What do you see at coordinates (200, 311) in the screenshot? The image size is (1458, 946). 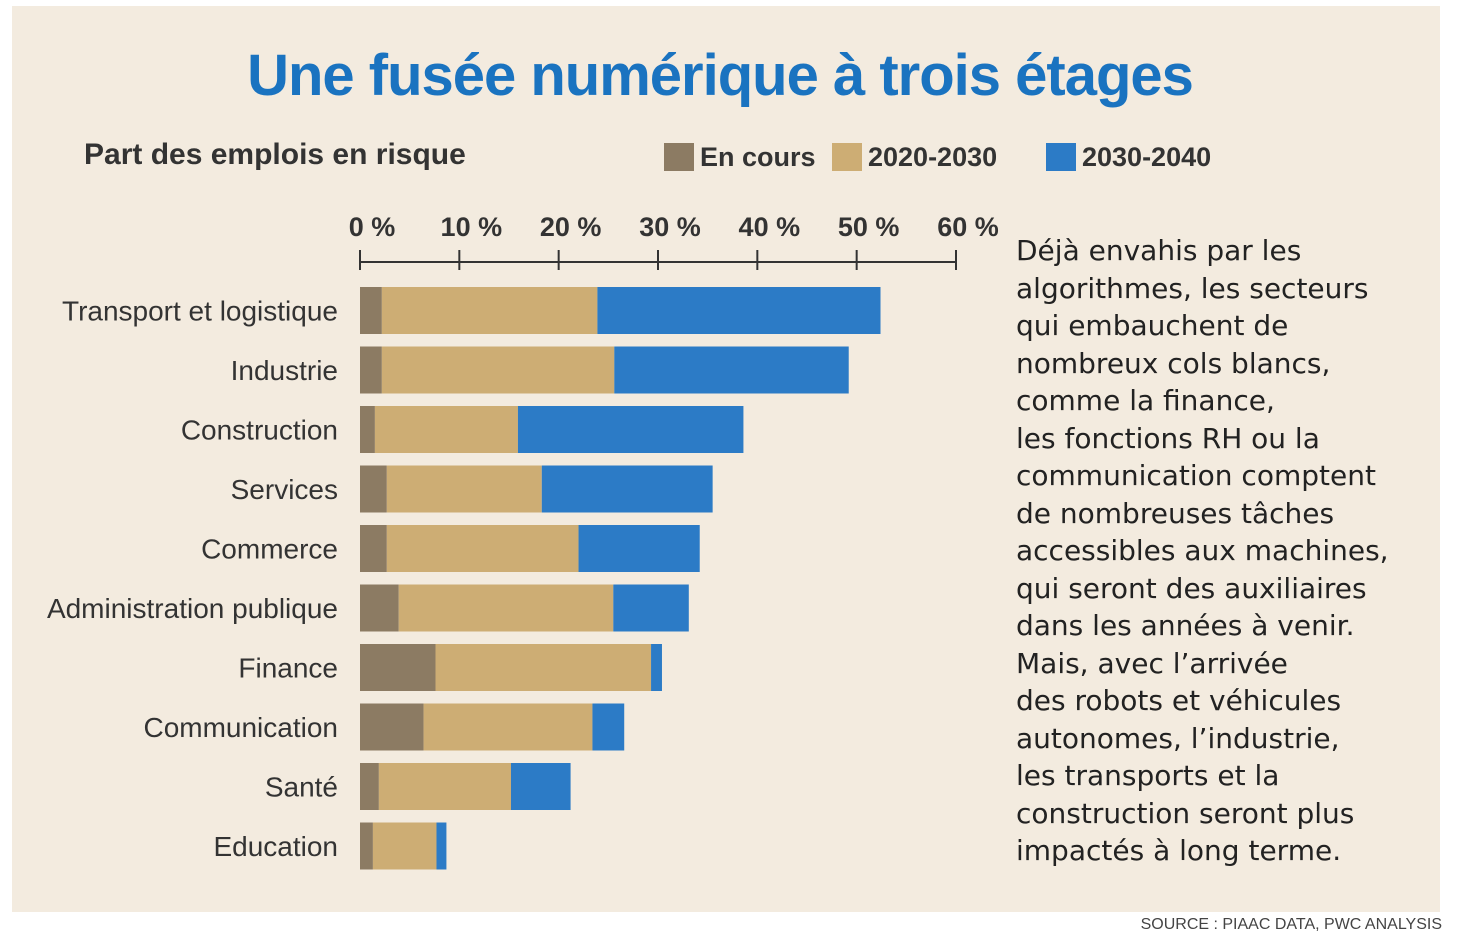 I see `category-label-0: Transport et logistique` at bounding box center [200, 311].